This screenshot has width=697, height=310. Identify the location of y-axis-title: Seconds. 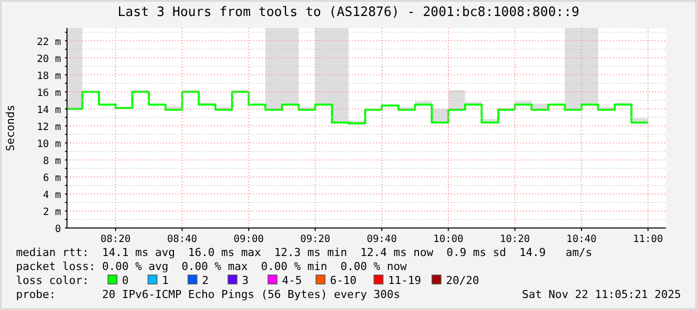
(10, 128).